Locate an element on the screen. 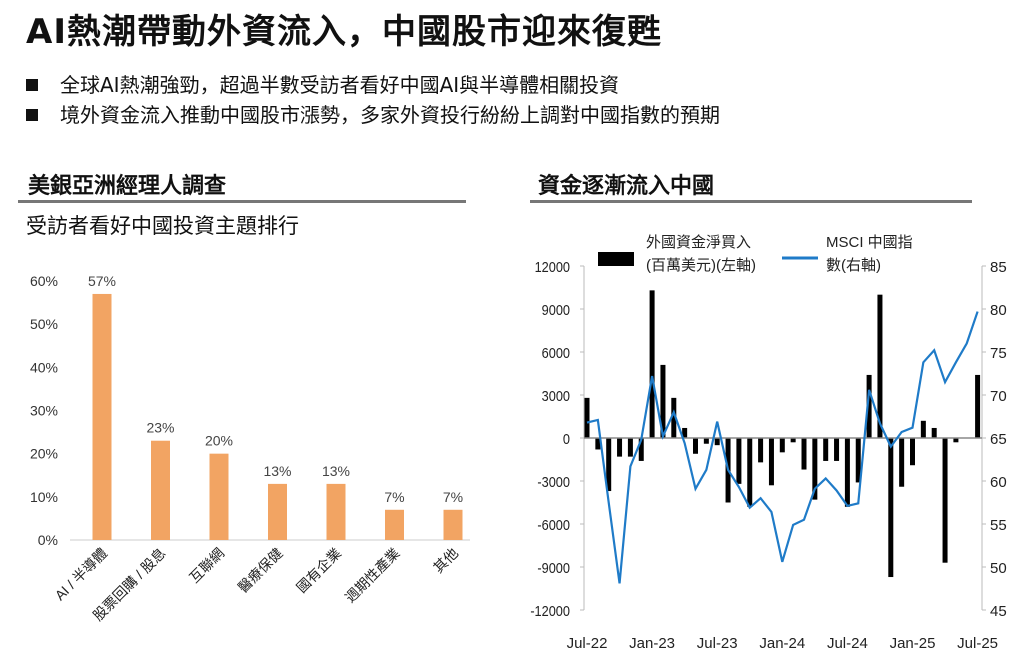 The height and width of the screenshot is (660, 1024). left-tick-label: 6000 is located at coordinates (556, 352).